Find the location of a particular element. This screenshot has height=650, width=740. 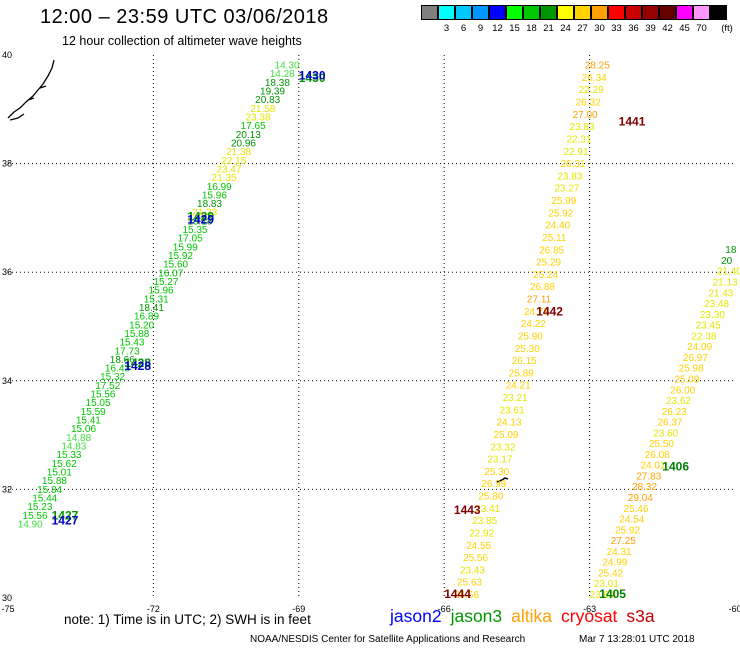

wave-height-value: 23.45 is located at coordinates (708, 326).